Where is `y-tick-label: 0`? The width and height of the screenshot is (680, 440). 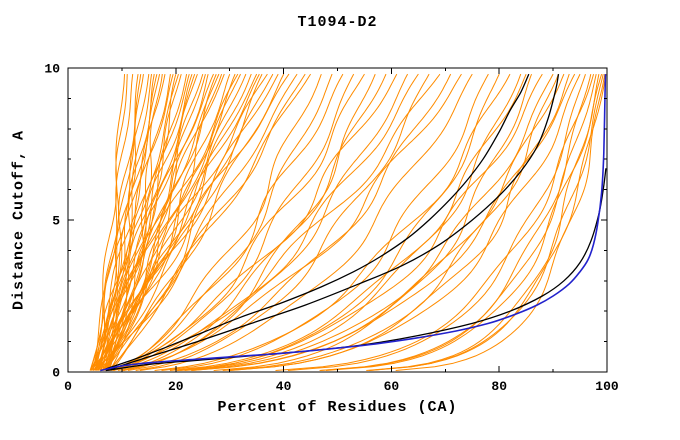
y-tick-label: 0 is located at coordinates (56, 373).